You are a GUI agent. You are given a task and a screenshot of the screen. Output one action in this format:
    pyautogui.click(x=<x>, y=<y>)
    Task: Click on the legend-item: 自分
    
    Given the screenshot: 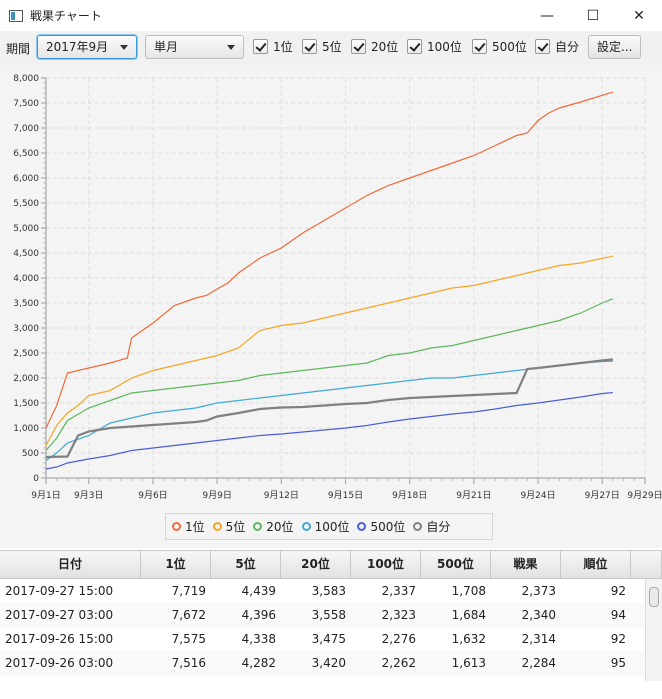 What is the action you would take?
    pyautogui.click(x=431, y=526)
    